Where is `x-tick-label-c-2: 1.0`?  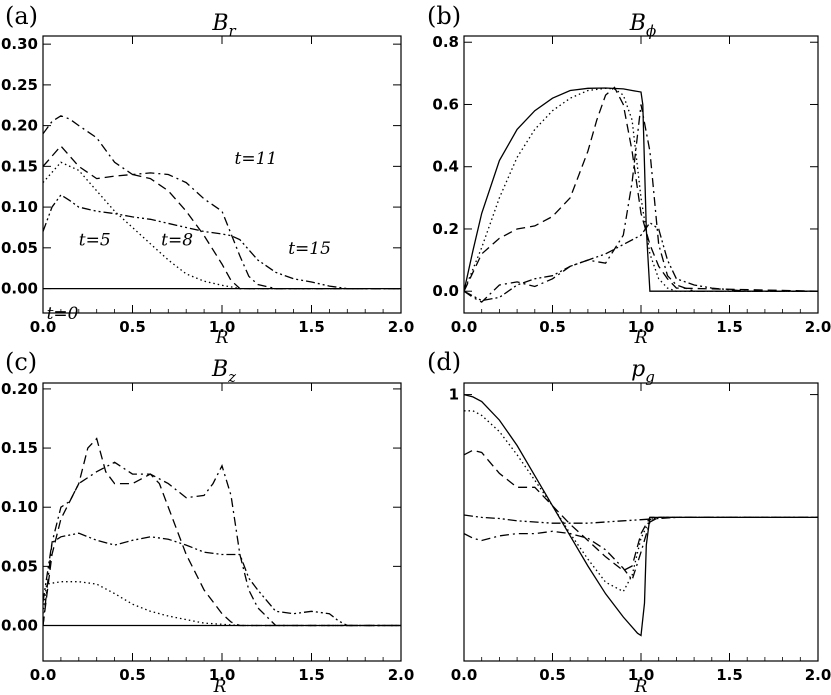 x-tick-label-c-2: 1.0 is located at coordinates (222, 675).